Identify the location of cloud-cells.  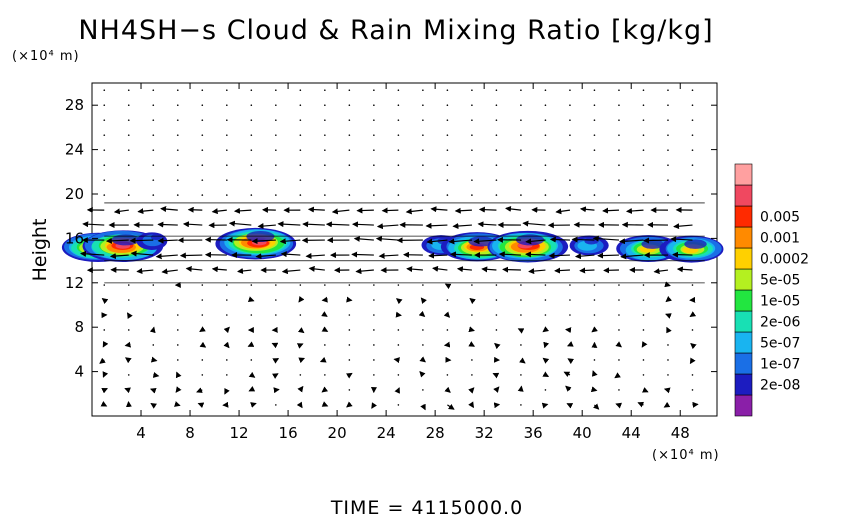
(392, 245).